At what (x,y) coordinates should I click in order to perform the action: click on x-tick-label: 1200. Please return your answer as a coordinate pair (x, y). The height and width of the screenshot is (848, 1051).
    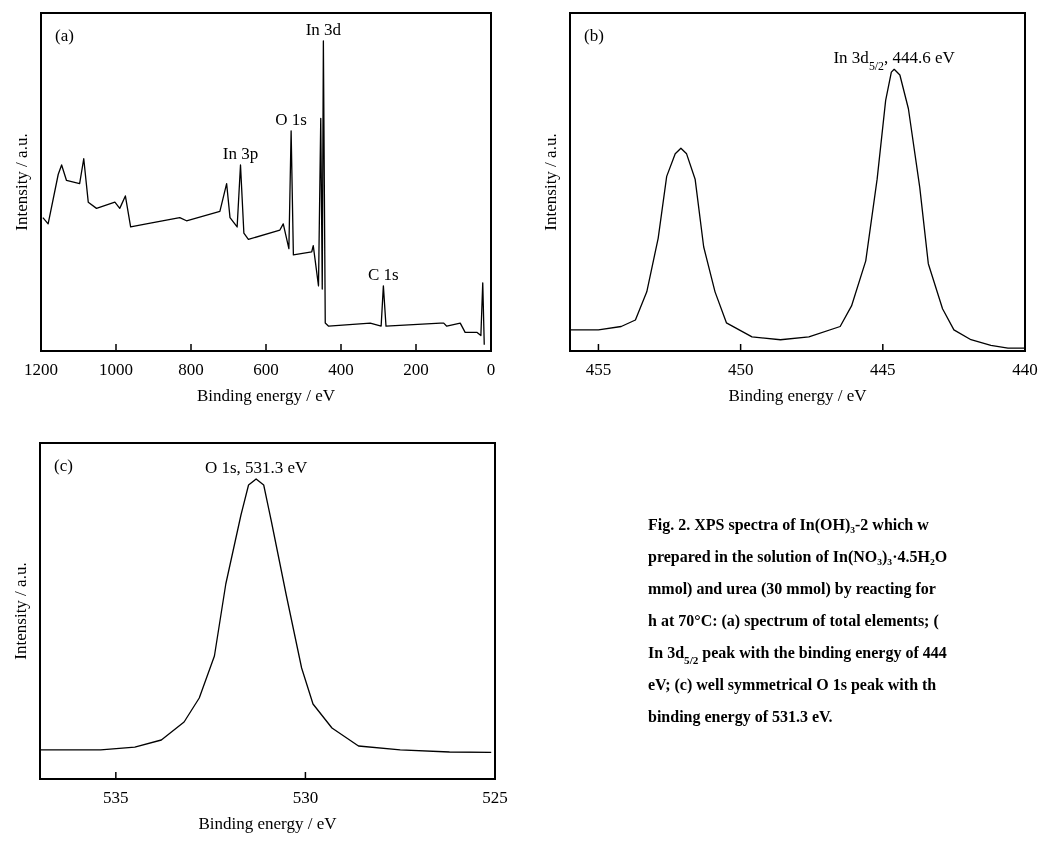
    Looking at the image, I should click on (41, 369).